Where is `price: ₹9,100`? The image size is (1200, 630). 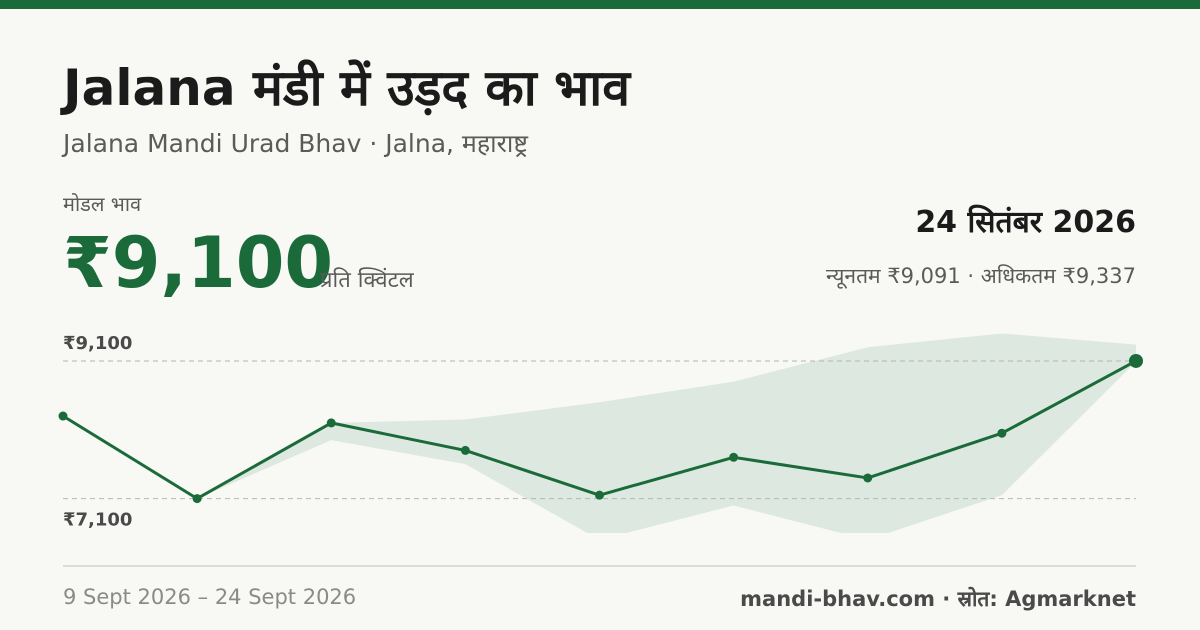 price: ₹9,100 is located at coordinates (198, 263).